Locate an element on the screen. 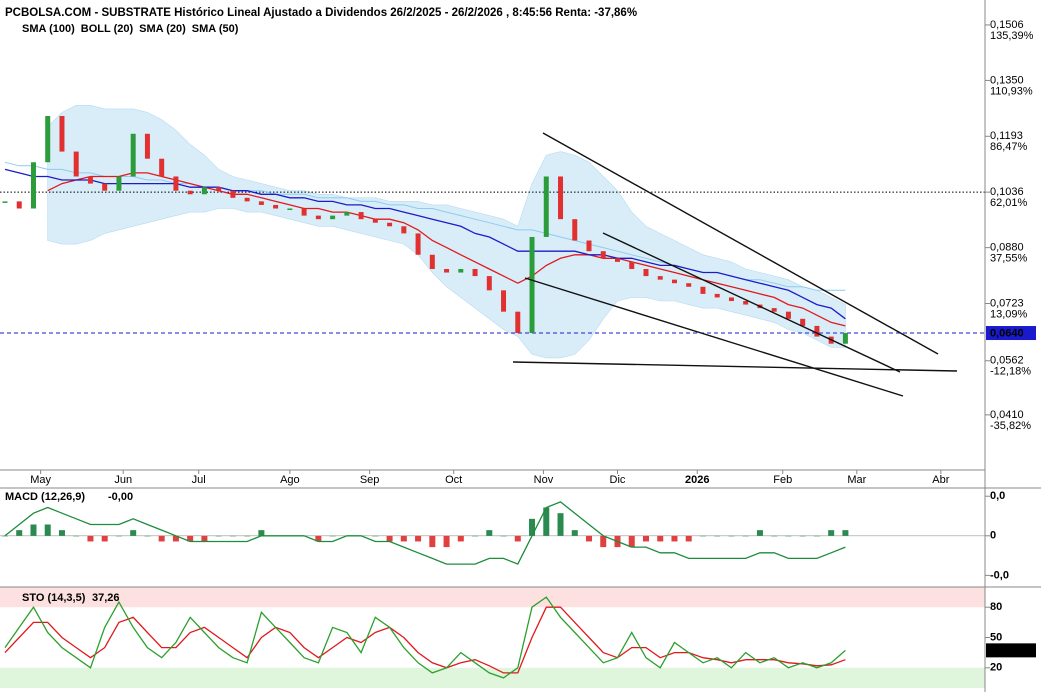 The height and width of the screenshot is (692, 1041). last-value-box is located at coordinates (1011, 650).